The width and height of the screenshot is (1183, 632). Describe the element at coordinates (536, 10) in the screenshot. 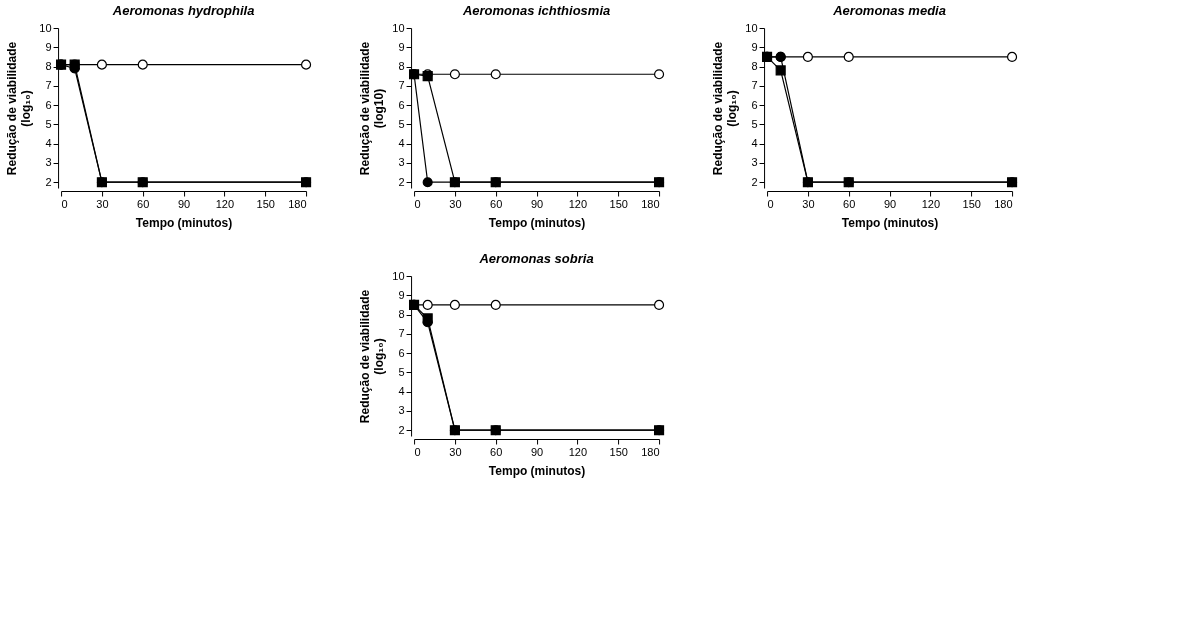

I see `chart-title: Aeromonas ichthiosmia` at that location.